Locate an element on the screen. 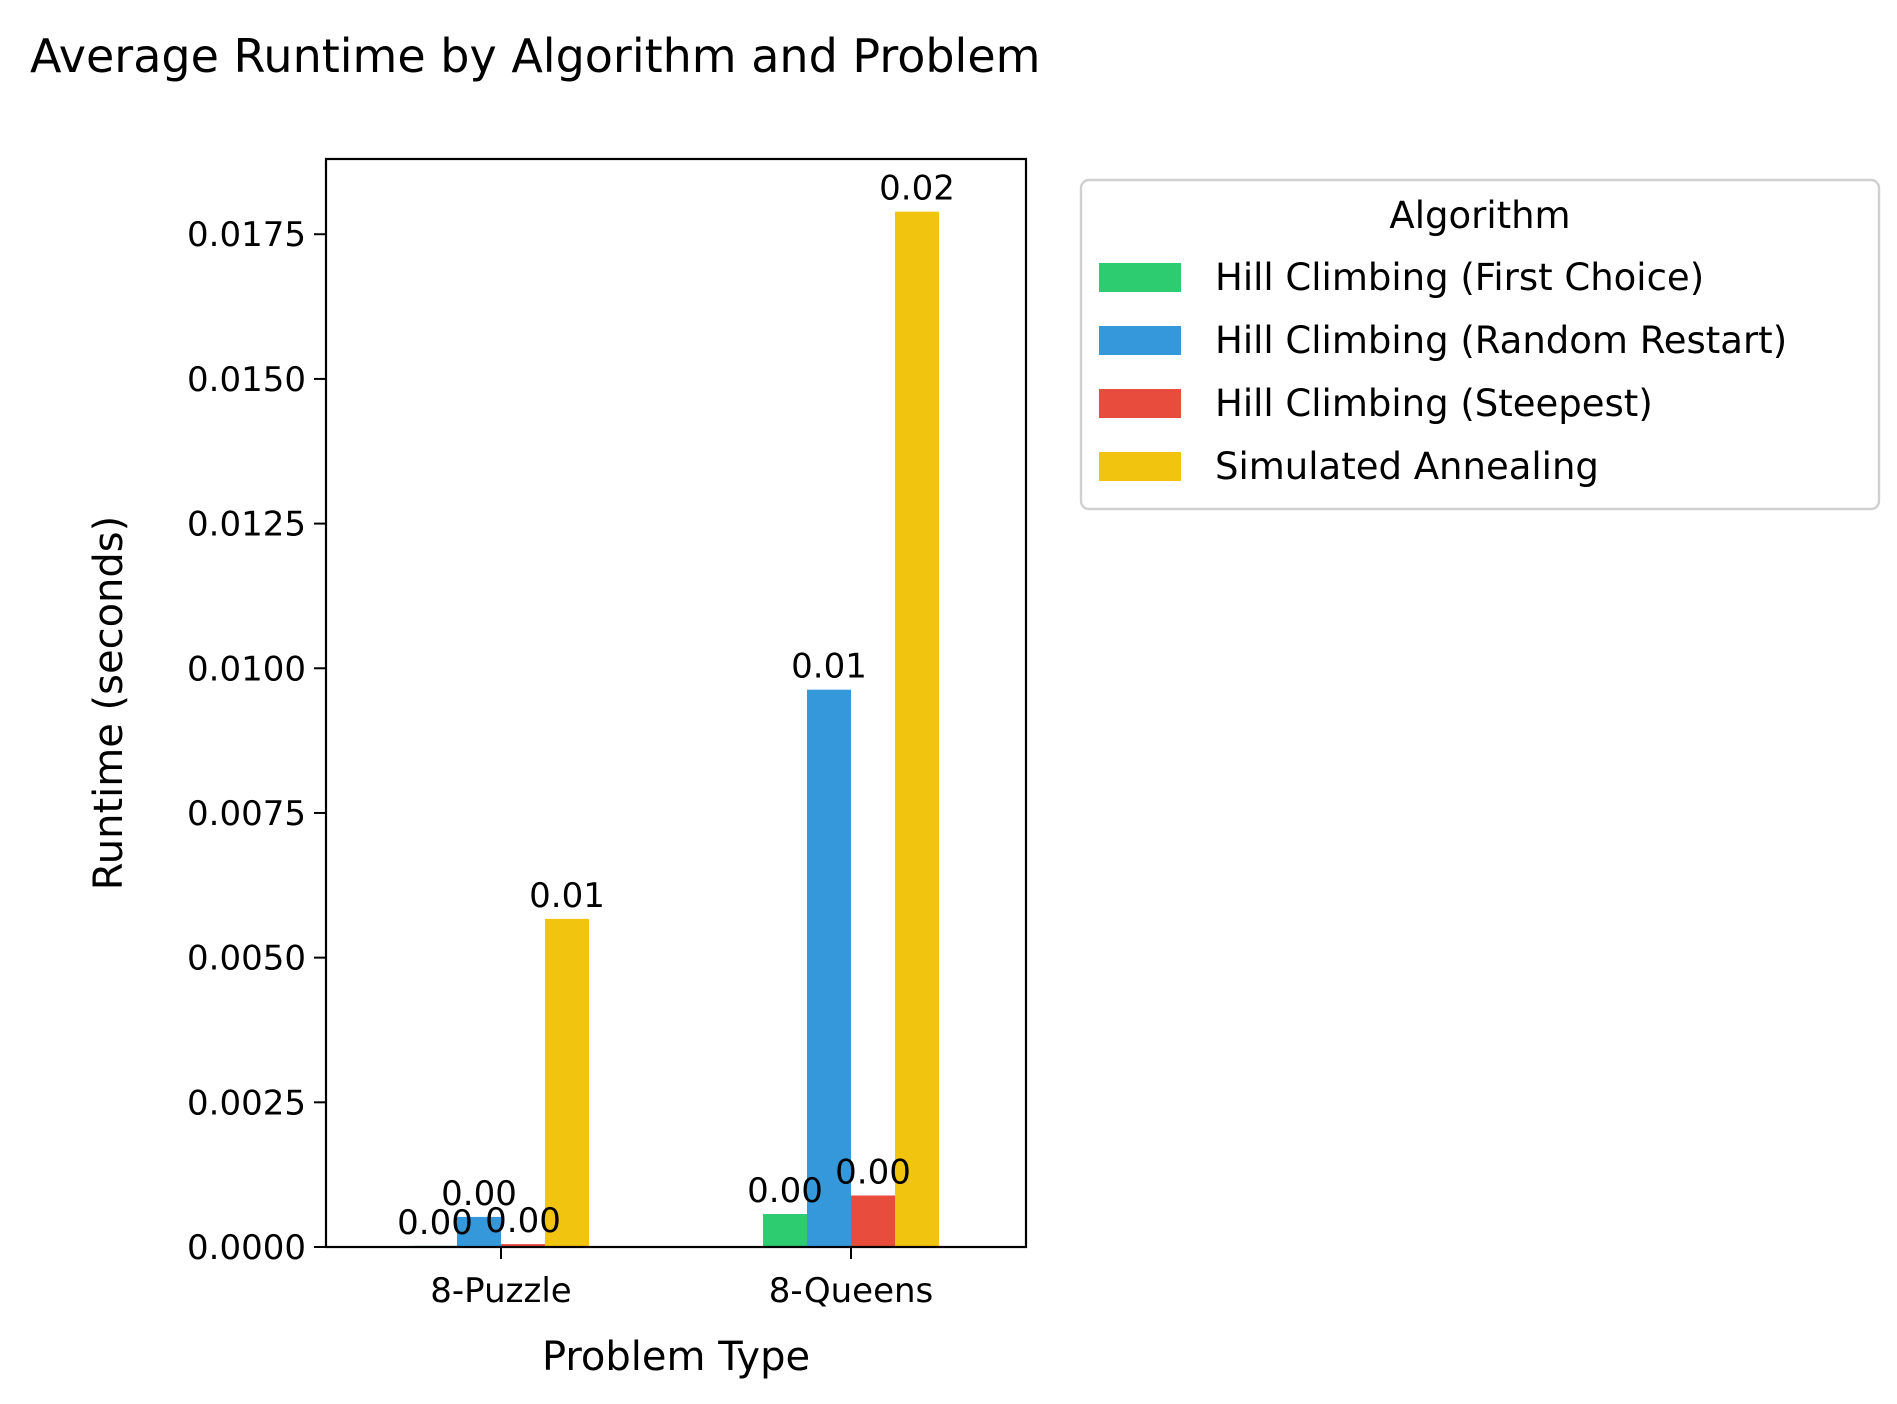 The width and height of the screenshot is (1897, 1404). y-tick-label: 0.0100 is located at coordinates (246, 669).